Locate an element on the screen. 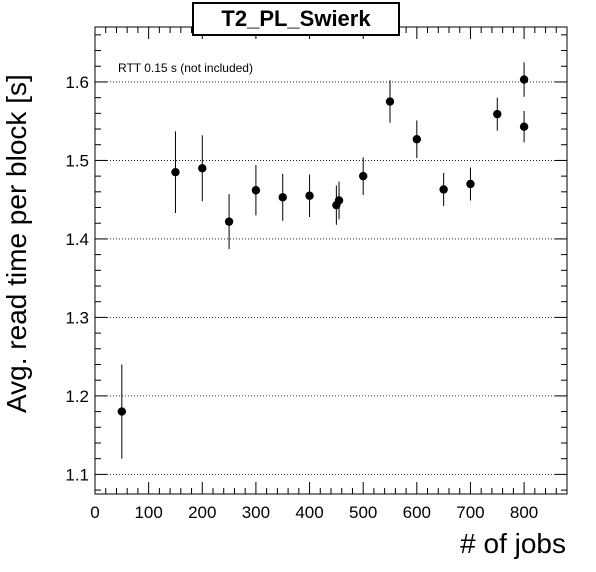 The height and width of the screenshot is (572, 596). rtt-annotation: RTT 0.15 s (not included) is located at coordinates (185, 68).